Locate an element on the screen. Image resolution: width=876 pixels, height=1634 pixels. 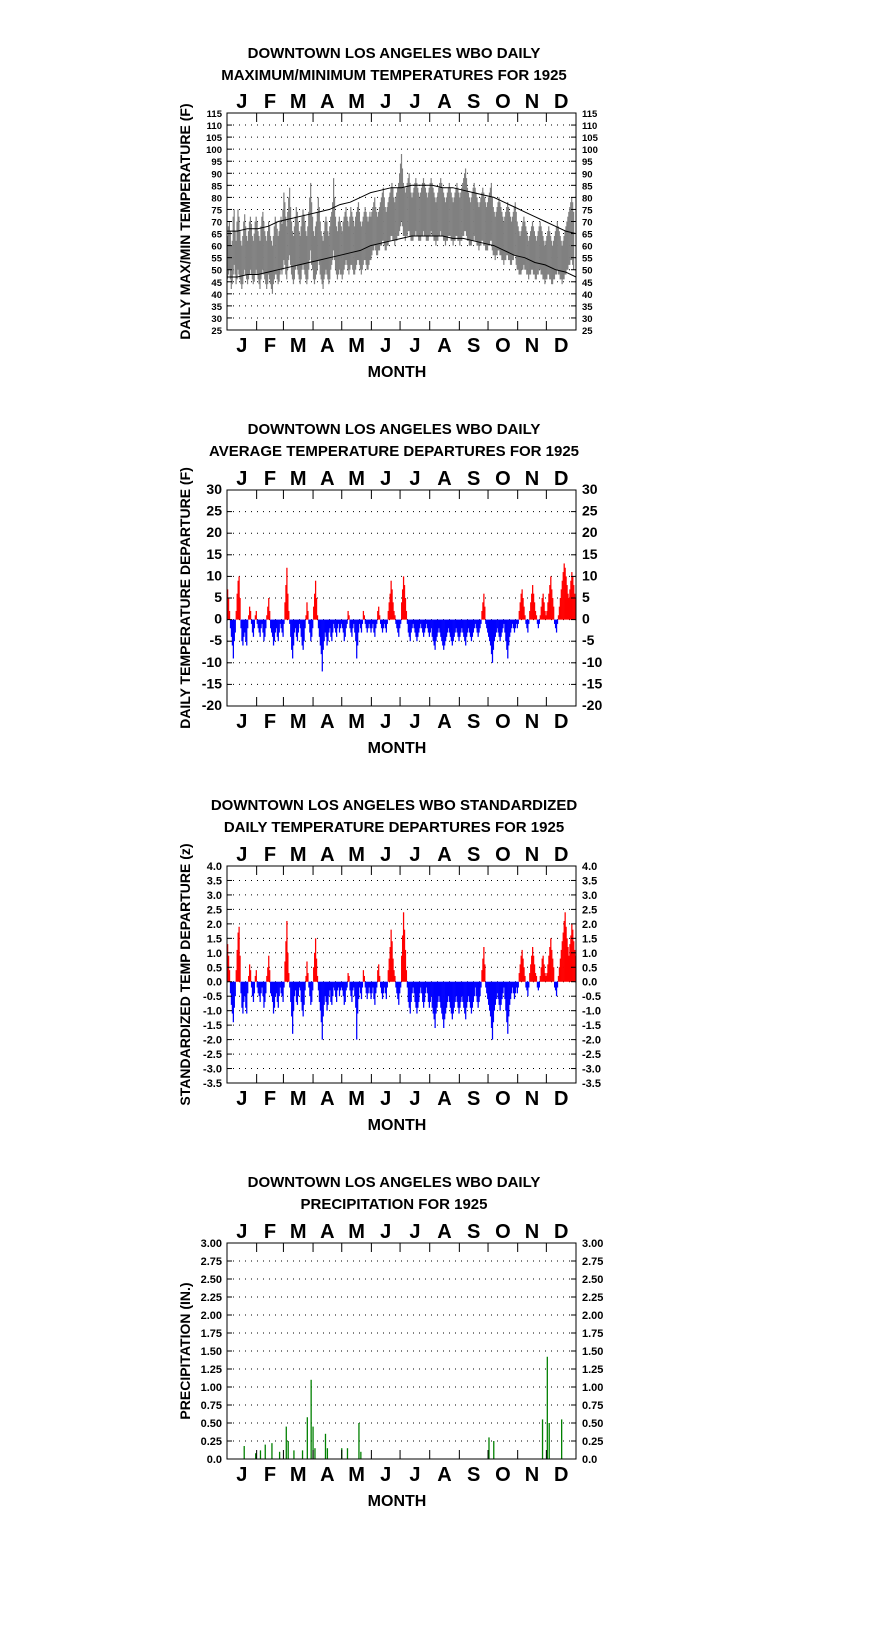
month-label-top: D is located at coordinates (561, 1232).